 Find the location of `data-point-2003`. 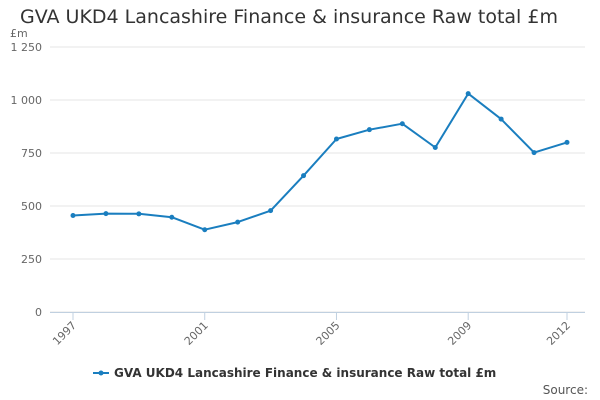

data-point-2003 is located at coordinates (271, 211).